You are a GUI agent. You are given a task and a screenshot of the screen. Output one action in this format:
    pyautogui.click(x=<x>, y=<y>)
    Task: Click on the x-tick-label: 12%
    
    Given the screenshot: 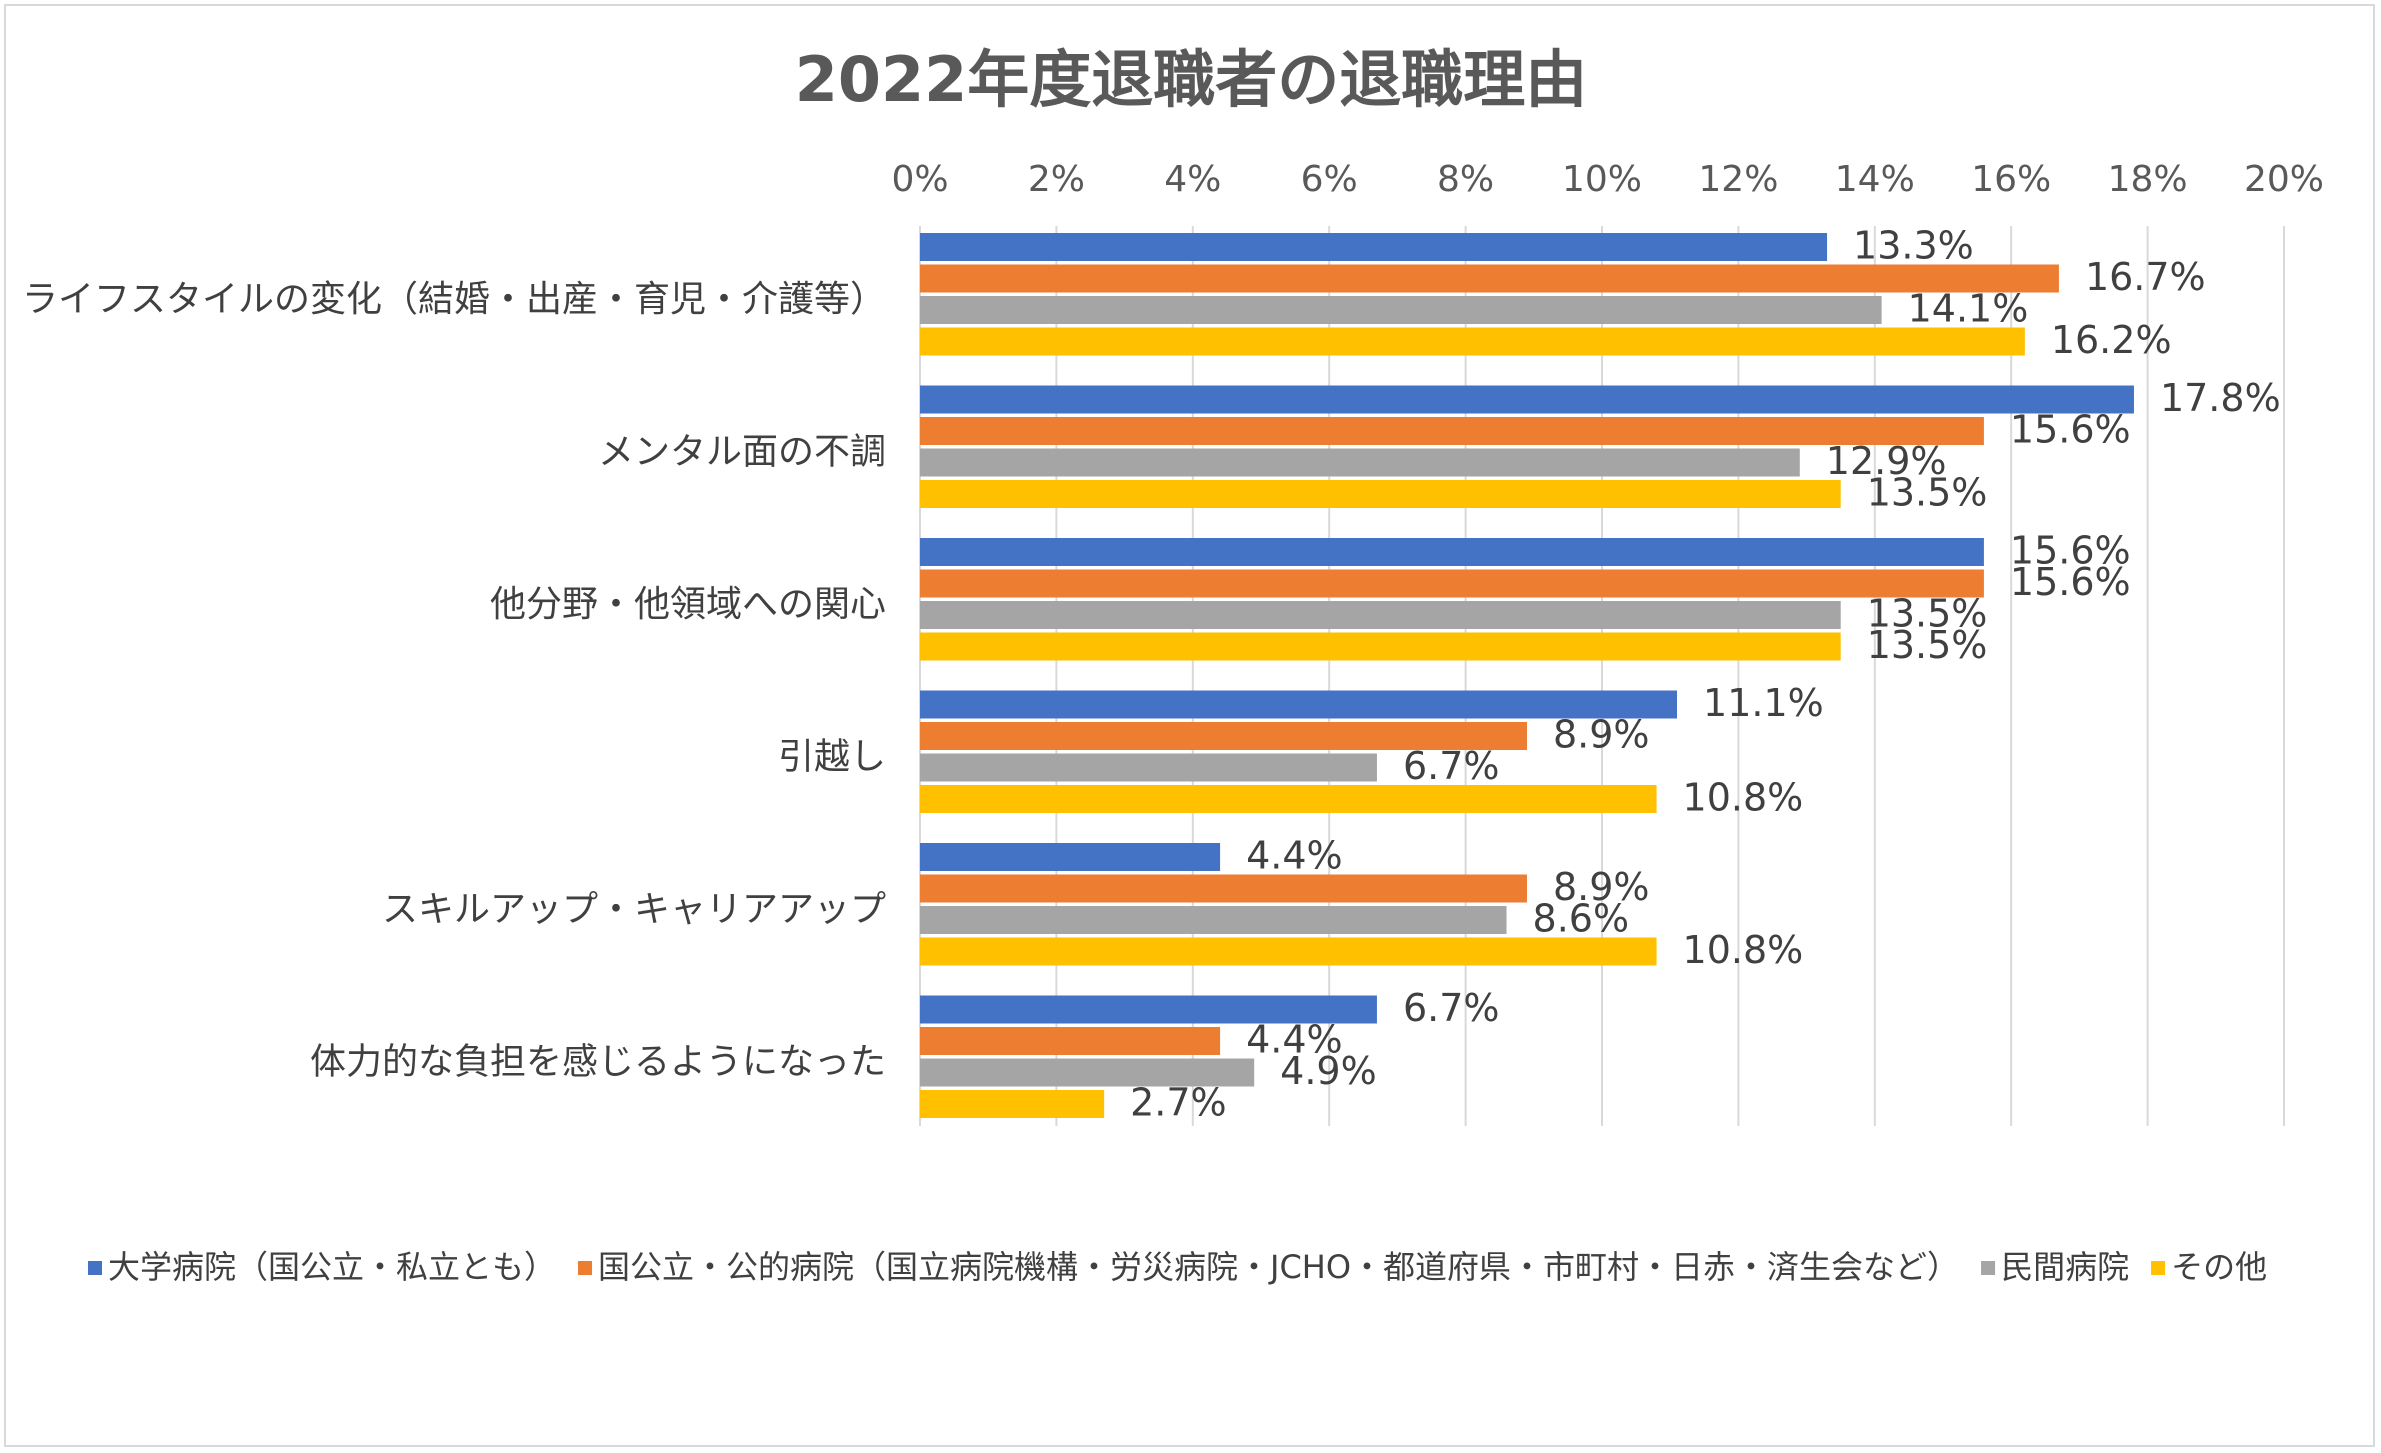 What is the action you would take?
    pyautogui.click(x=1738, y=179)
    